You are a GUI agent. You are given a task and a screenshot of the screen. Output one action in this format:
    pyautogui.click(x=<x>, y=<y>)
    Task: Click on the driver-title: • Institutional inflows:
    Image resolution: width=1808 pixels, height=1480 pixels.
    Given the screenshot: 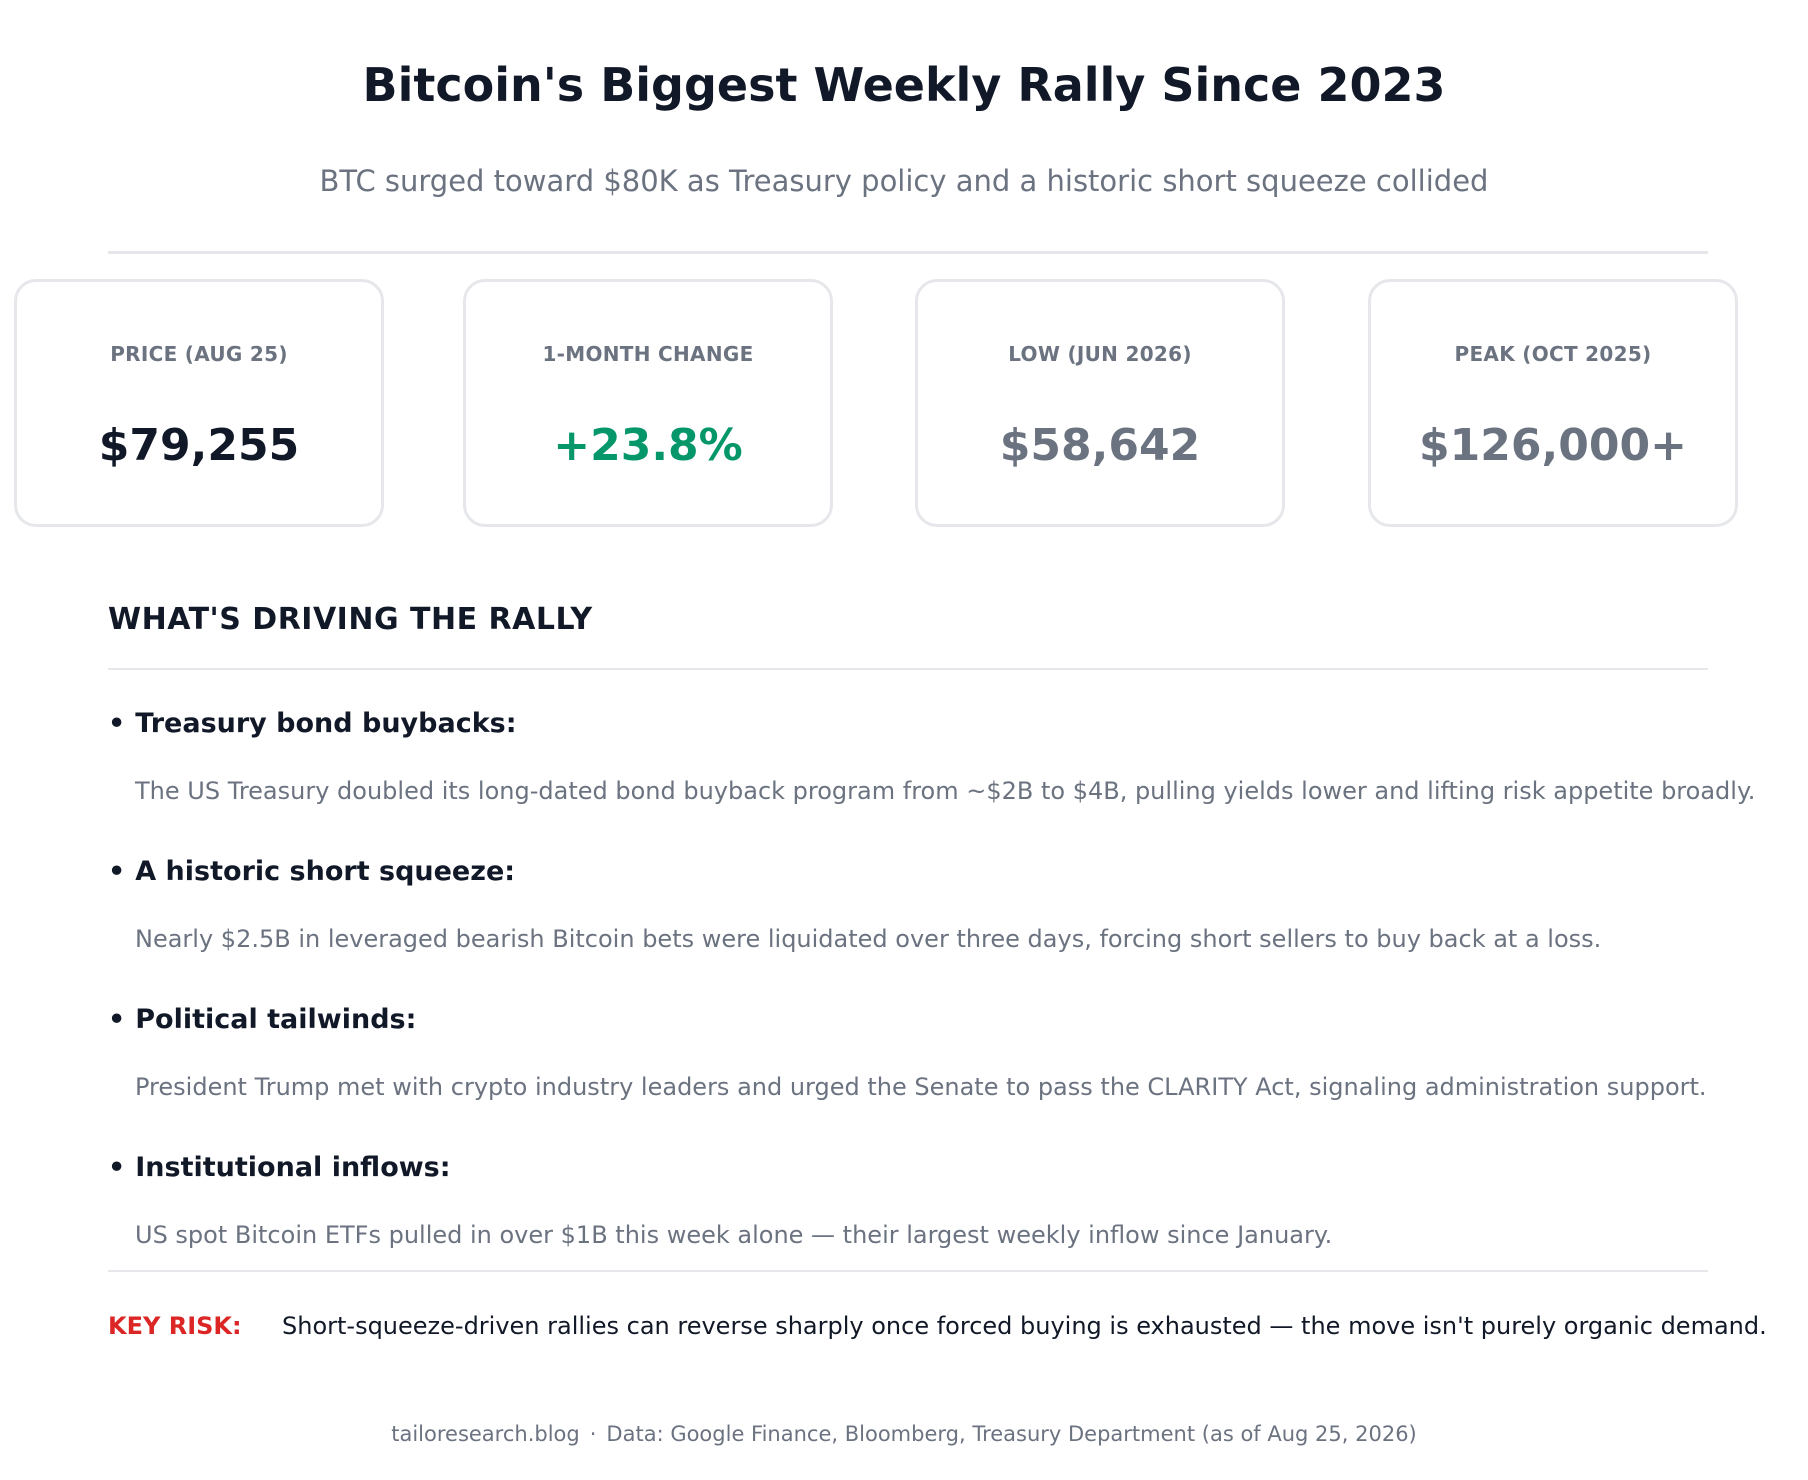 What is the action you would take?
    pyautogui.click(x=279, y=1167)
    